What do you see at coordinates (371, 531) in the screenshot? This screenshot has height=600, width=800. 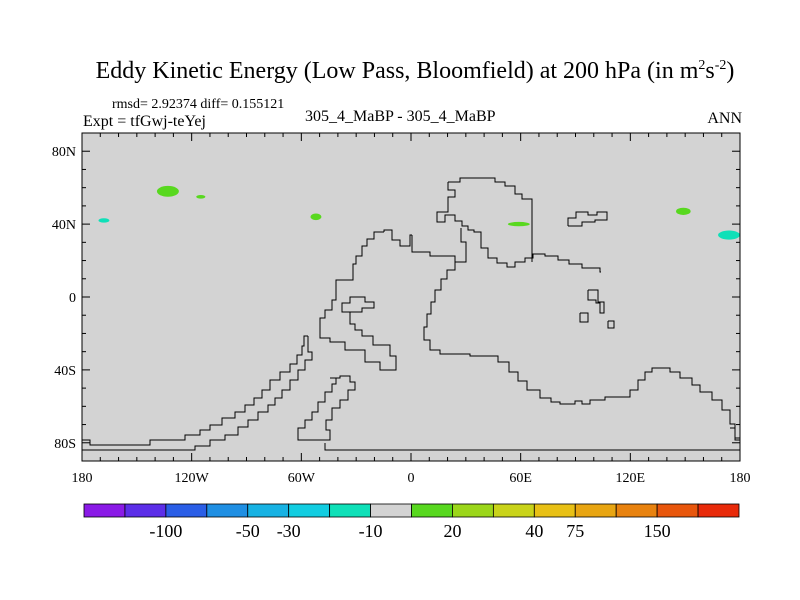 I see `colorbar-label: -10` at bounding box center [371, 531].